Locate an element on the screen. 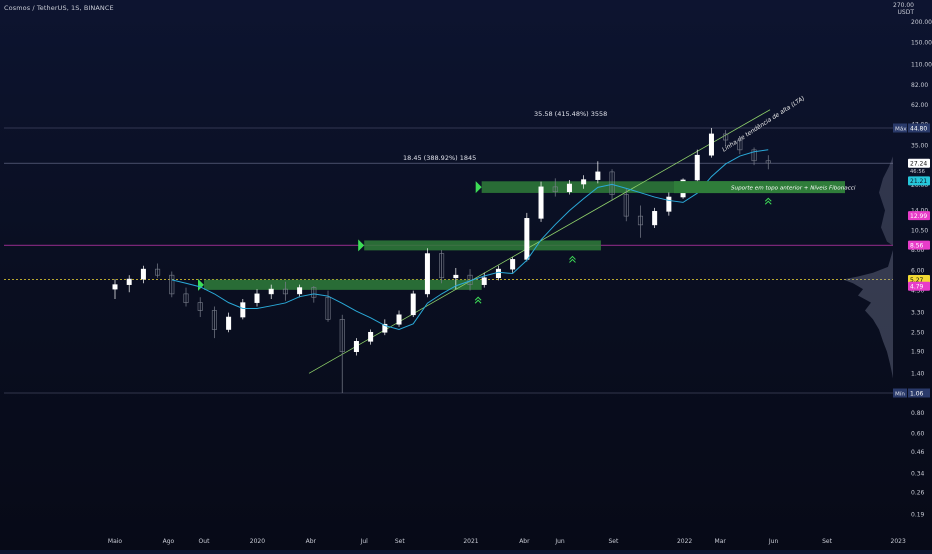 This screenshot has width=932, height=554. price-tag-yellow is located at coordinates (919, 279).